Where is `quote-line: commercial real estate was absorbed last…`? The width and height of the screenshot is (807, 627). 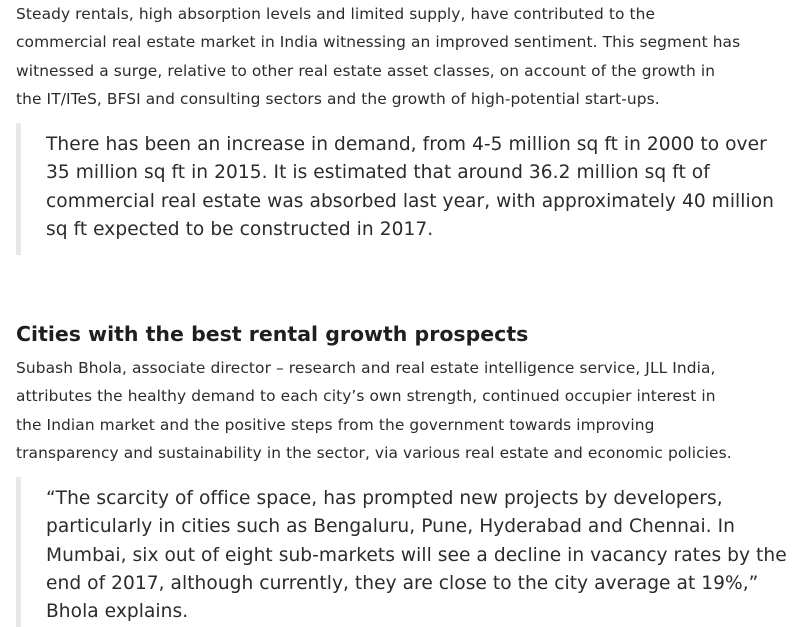
quote-line: commercial real estate was absorbed last… is located at coordinates (410, 201).